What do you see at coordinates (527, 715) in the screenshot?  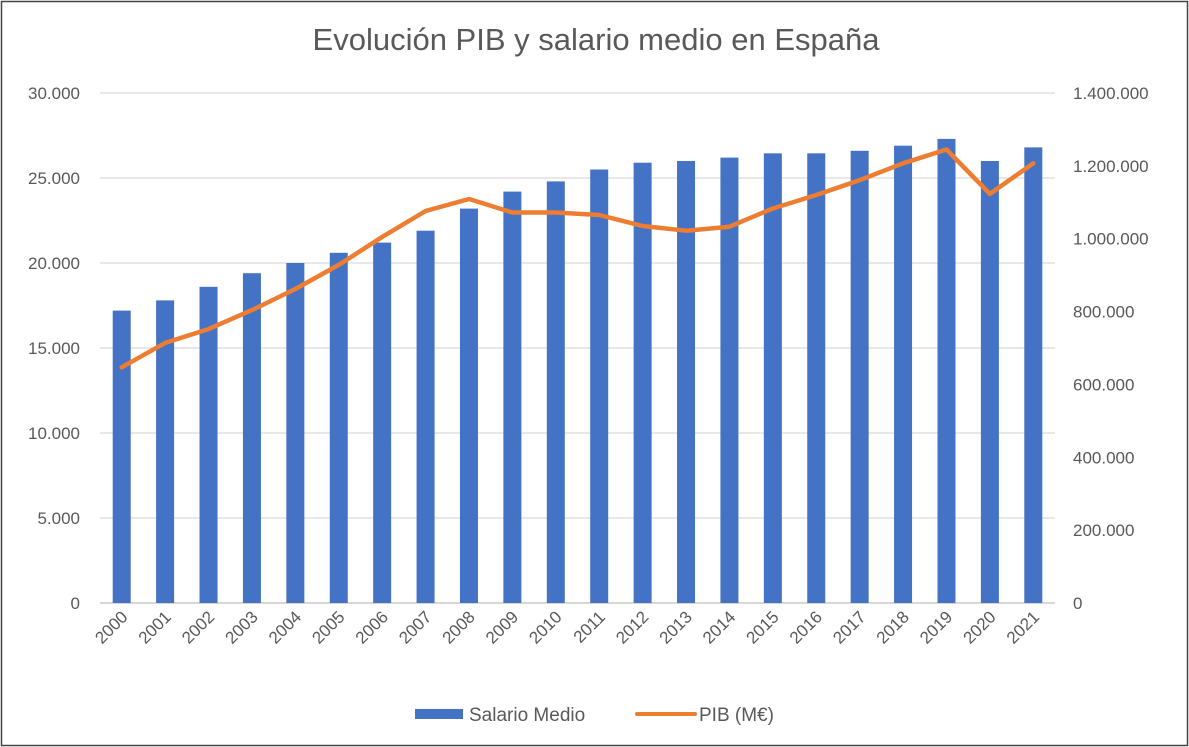 I see `legend-label-salario: Salario Medio` at bounding box center [527, 715].